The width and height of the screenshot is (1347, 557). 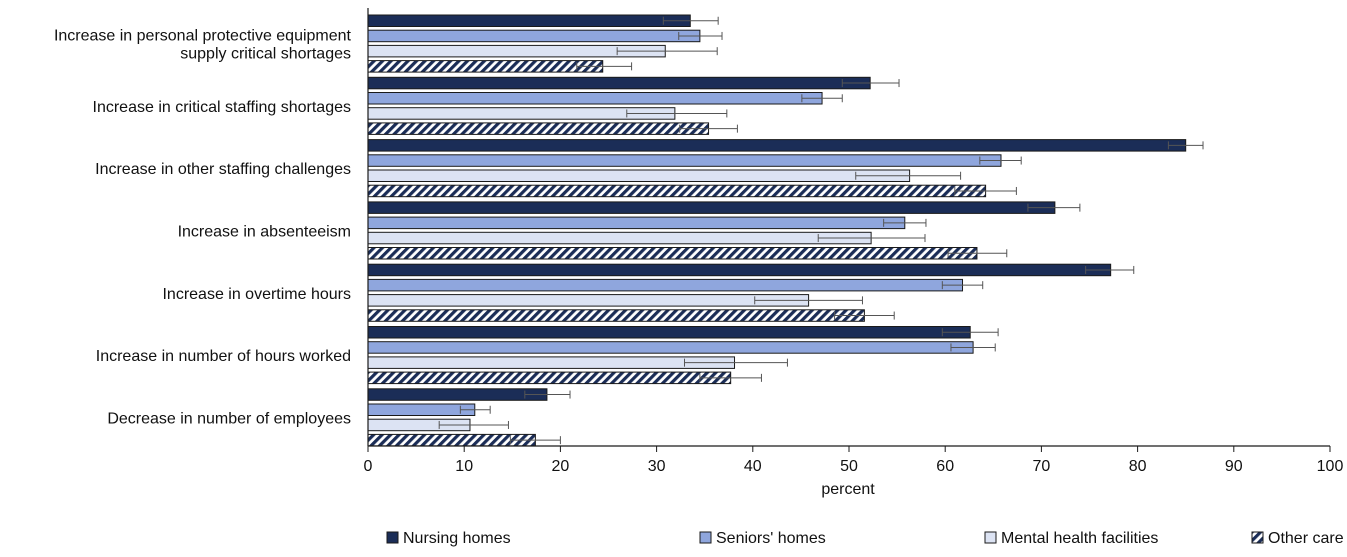 What do you see at coordinates (457, 538) in the screenshot?
I see `legend-label: Nursing homes` at bounding box center [457, 538].